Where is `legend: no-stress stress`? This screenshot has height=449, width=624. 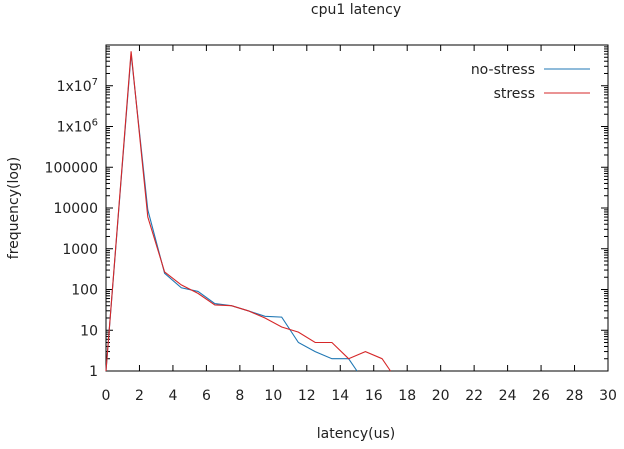 legend: no-stress stress is located at coordinates (530, 82).